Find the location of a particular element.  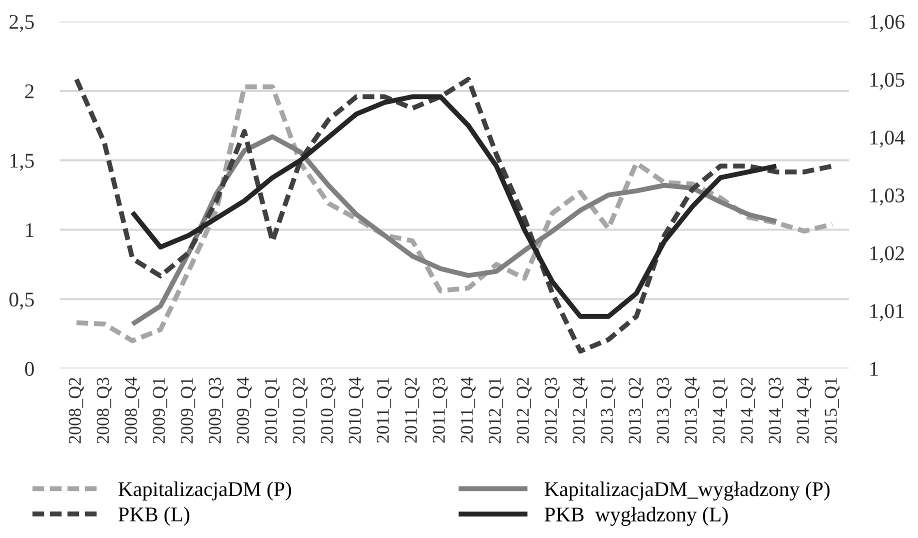

x-tick-label: 2010_Q1 is located at coordinates (272, 411).